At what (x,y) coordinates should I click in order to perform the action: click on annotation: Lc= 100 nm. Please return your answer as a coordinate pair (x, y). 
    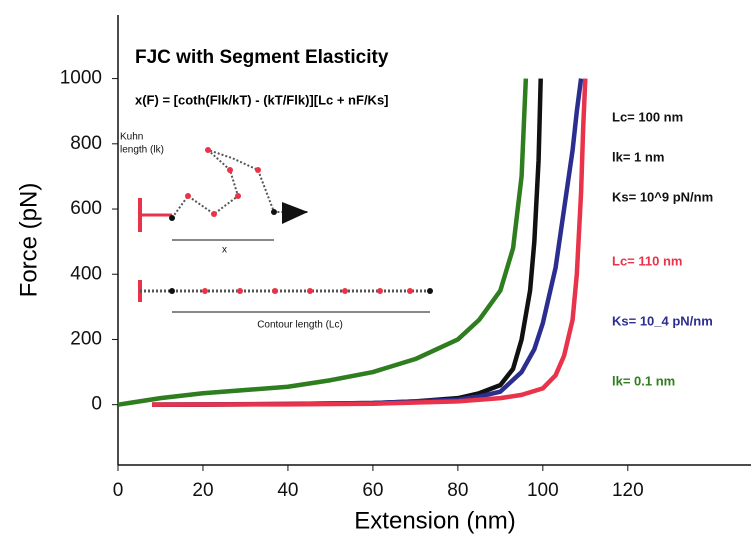
    Looking at the image, I should click on (647, 116).